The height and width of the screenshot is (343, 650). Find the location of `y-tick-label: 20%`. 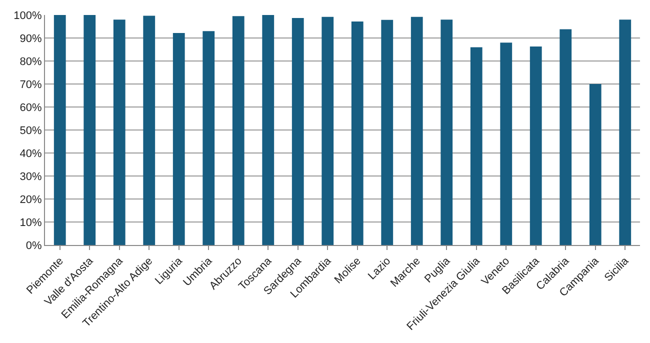

y-tick-label: 20% is located at coordinates (31, 200).